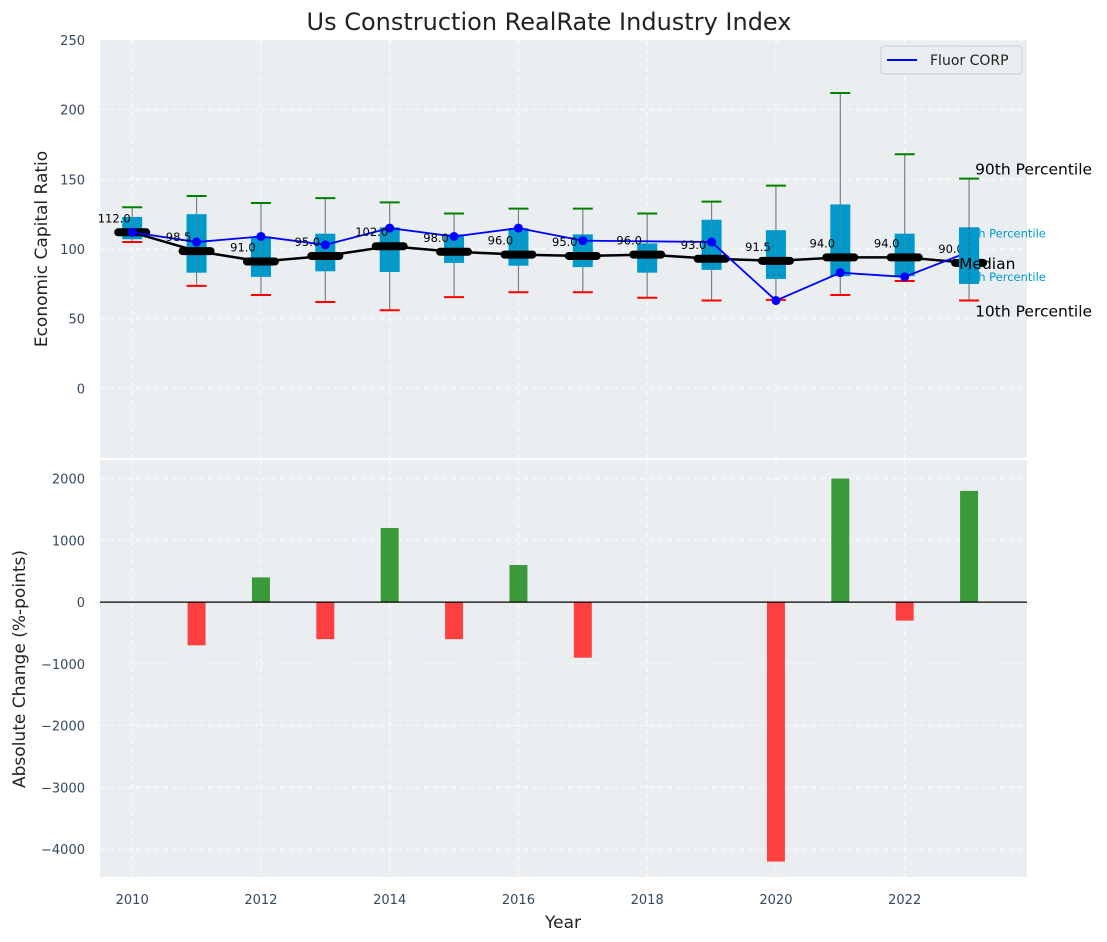 The image size is (1107, 942). What do you see at coordinates (260, 900) in the screenshot?
I see `x-tick-label: 2012` at bounding box center [260, 900].